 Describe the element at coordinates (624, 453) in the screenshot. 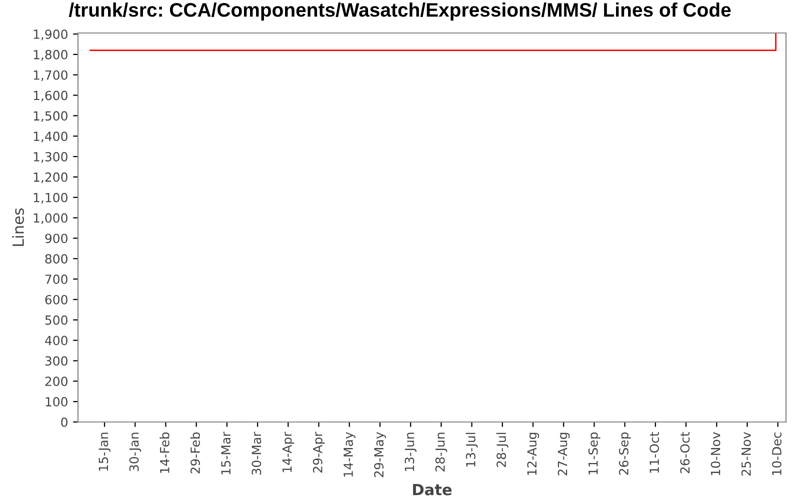

I see `x-tick-label: 26-Sep` at that location.